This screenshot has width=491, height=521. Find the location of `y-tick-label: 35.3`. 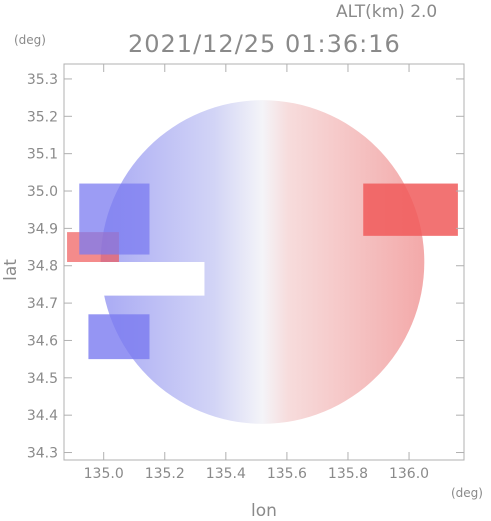

y-tick-label: 35.3 is located at coordinates (42, 80).